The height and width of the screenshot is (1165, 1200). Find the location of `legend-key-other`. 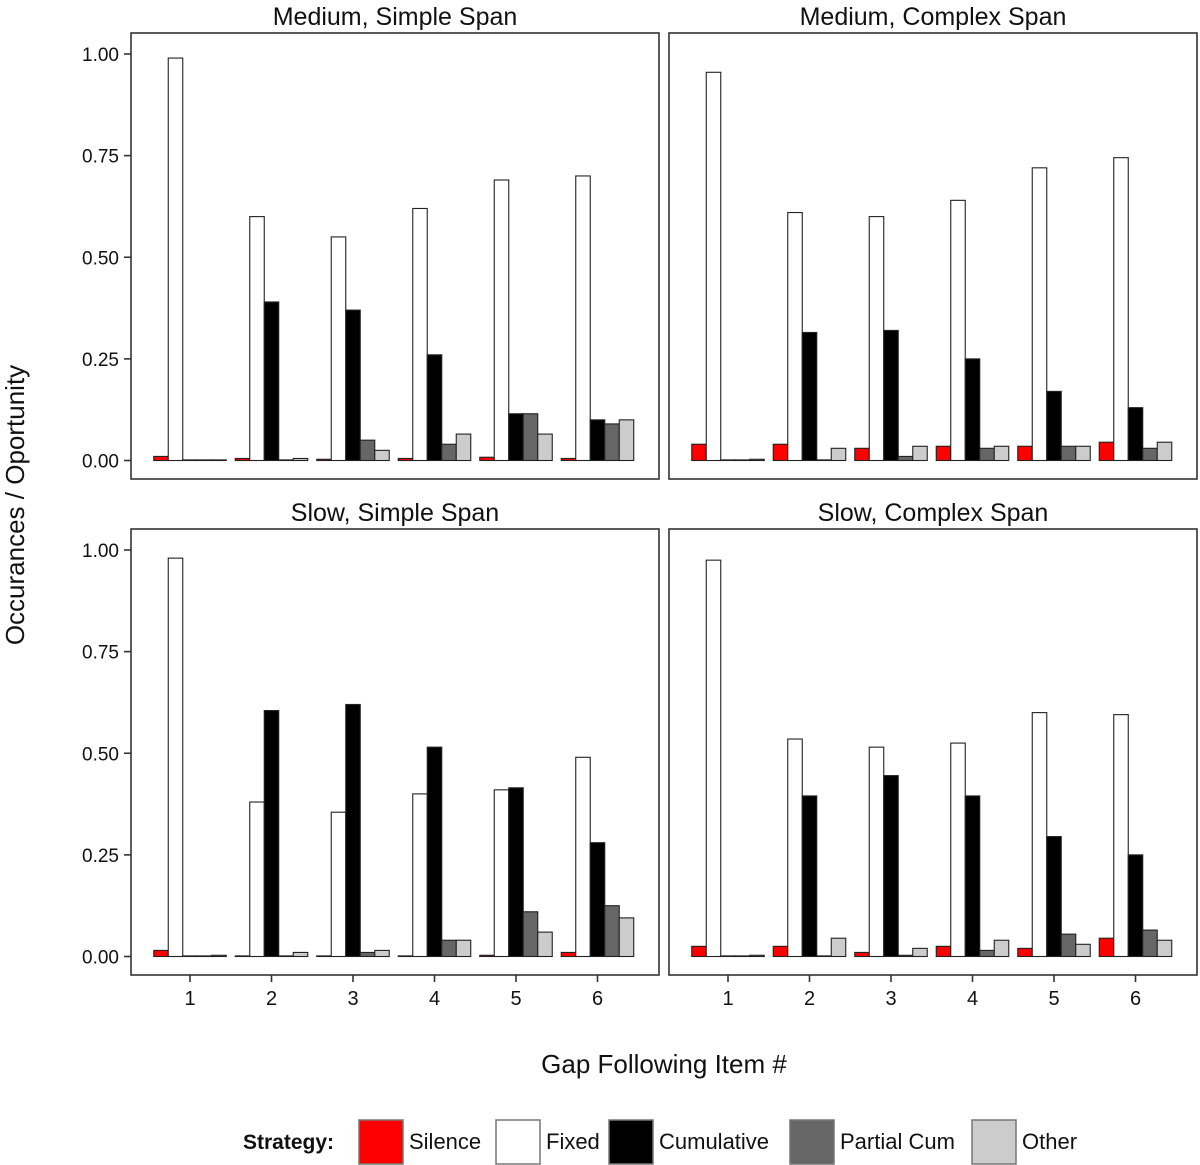

legend-key-other is located at coordinates (994, 1142).